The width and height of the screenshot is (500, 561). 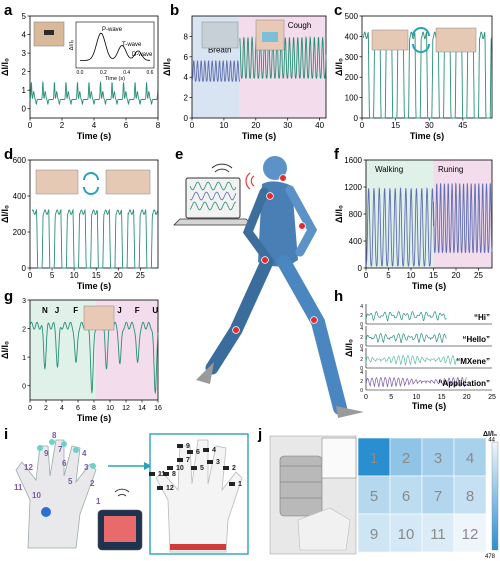 What do you see at coordinates (406, 458) in the screenshot?
I see `cell-number: 2` at bounding box center [406, 458].